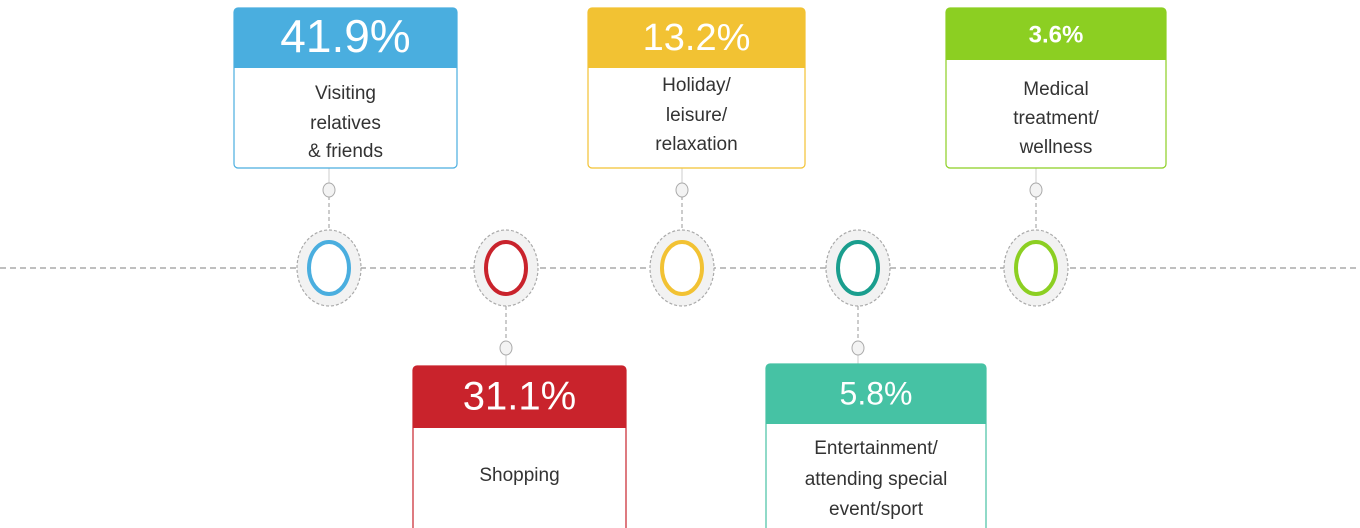 This screenshot has width=1360, height=528. Describe the element at coordinates (696, 144) in the screenshot. I see `description: relaxation` at that location.